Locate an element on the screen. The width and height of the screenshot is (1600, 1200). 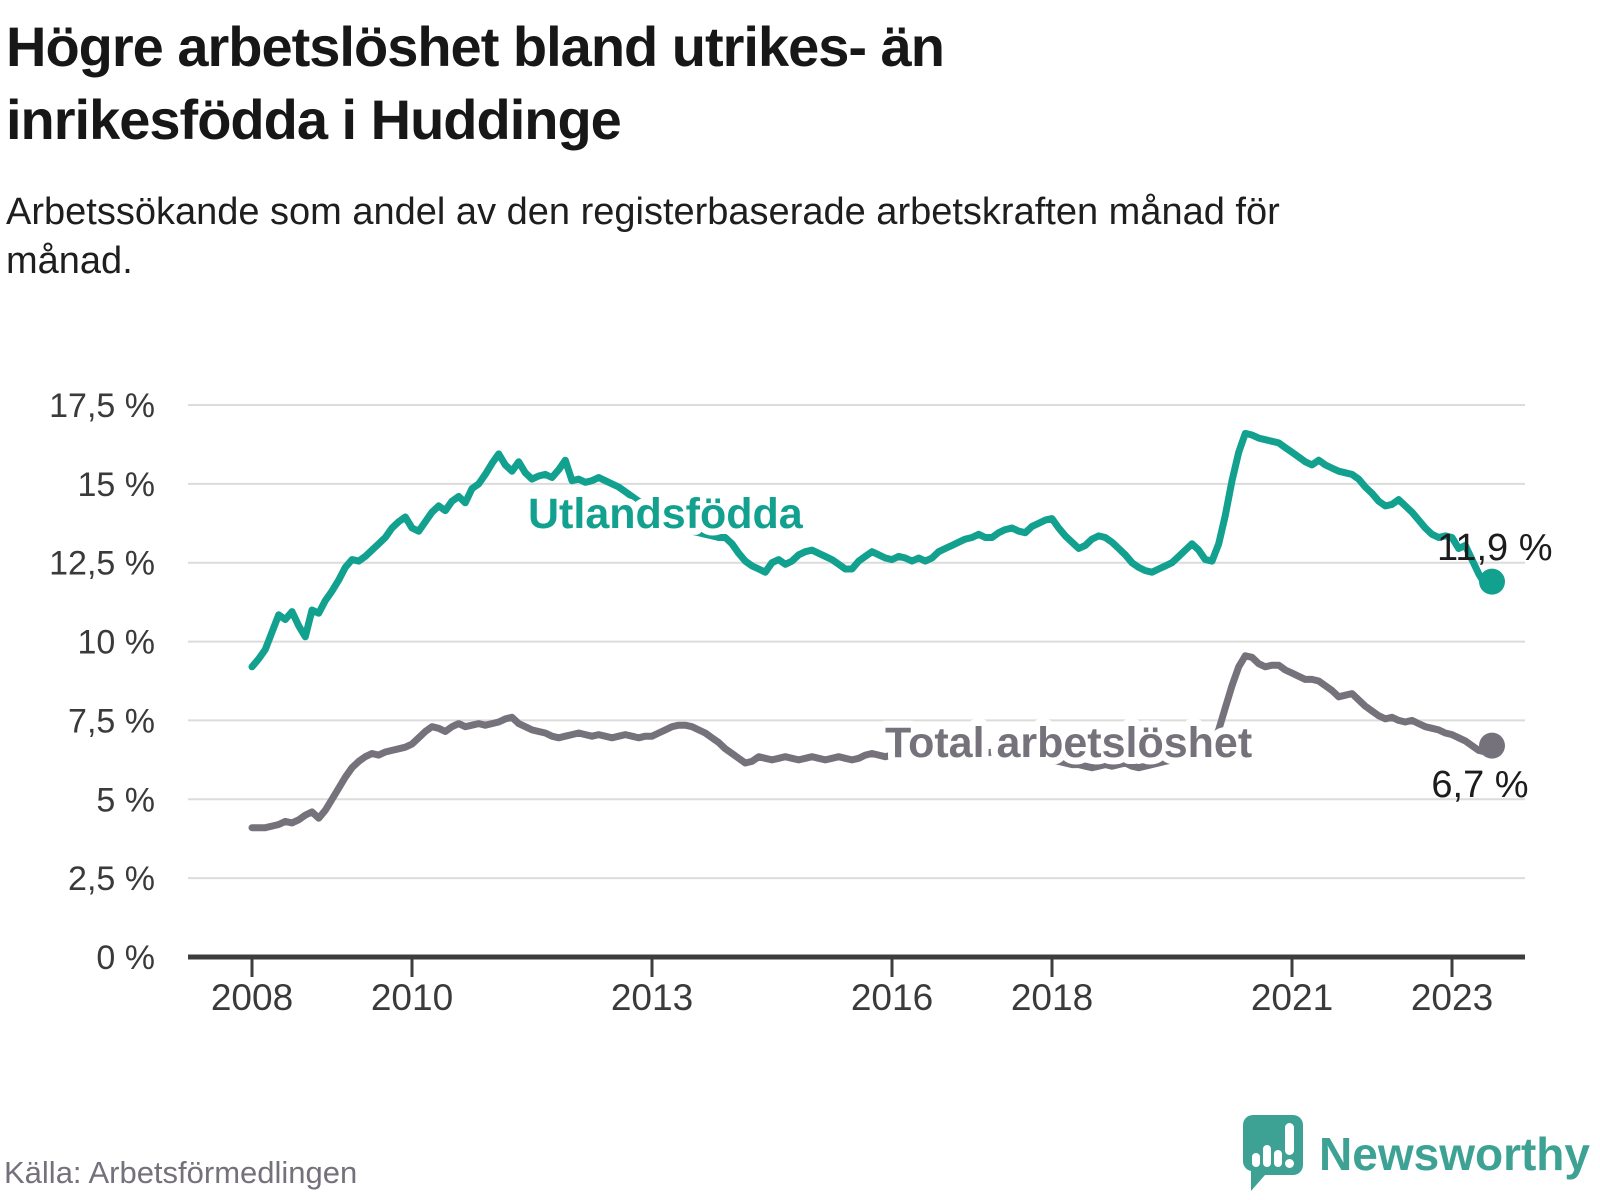
newsworthy-logo-icon is located at coordinates (1273, 1153).